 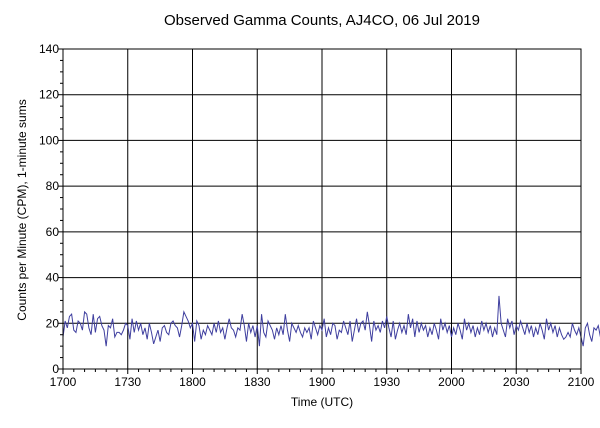 I want to click on x-axis-ticks: 1700 1730 1800 1830 1900 1930 2000 2030 2100, so click(x=322, y=379).